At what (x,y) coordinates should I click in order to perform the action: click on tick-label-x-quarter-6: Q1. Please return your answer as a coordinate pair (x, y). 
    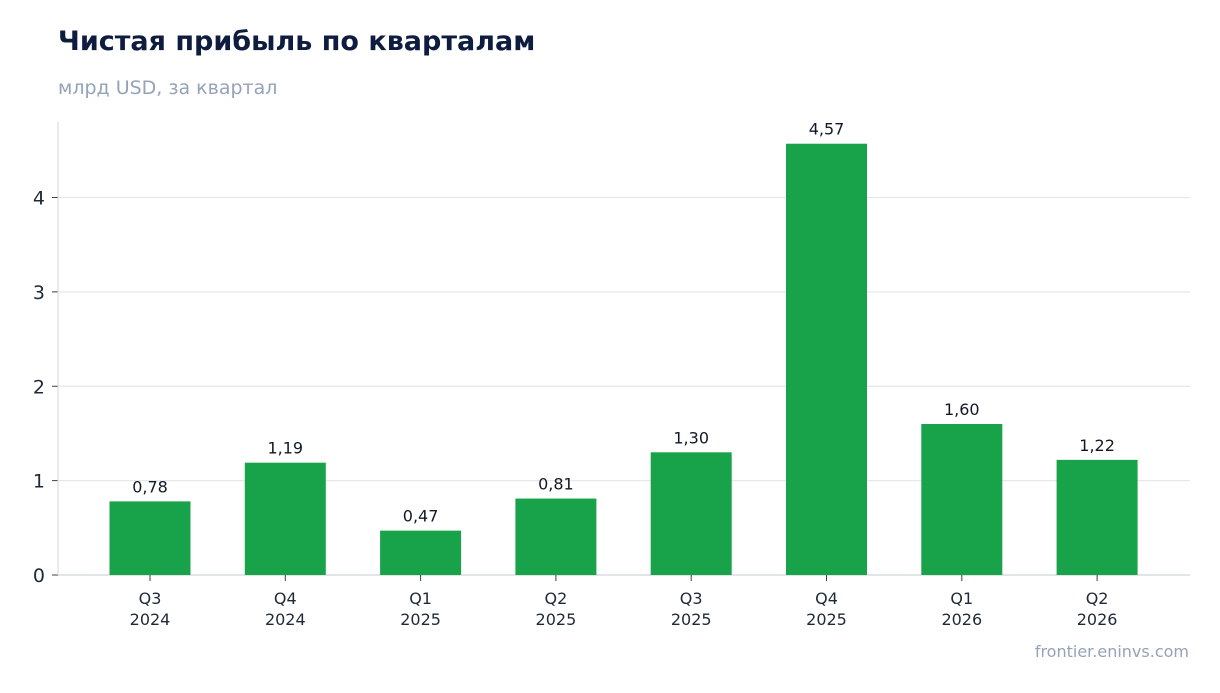
    Looking at the image, I should click on (961, 598).